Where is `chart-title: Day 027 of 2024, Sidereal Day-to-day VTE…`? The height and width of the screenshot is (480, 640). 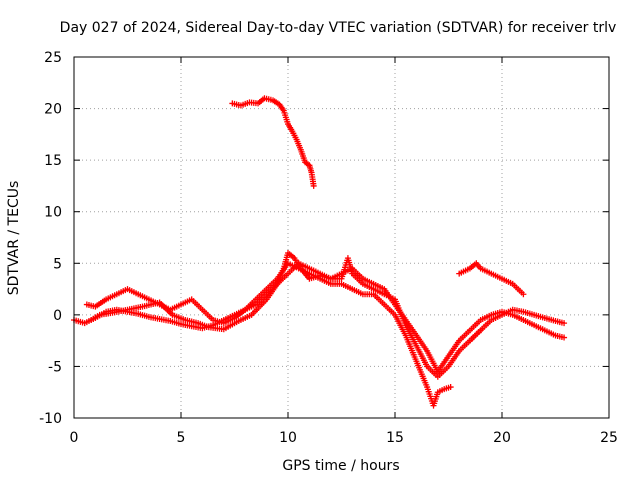 chart-title: Day 027 of 2024, Sidereal Day-to-day VTE… is located at coordinates (338, 28).